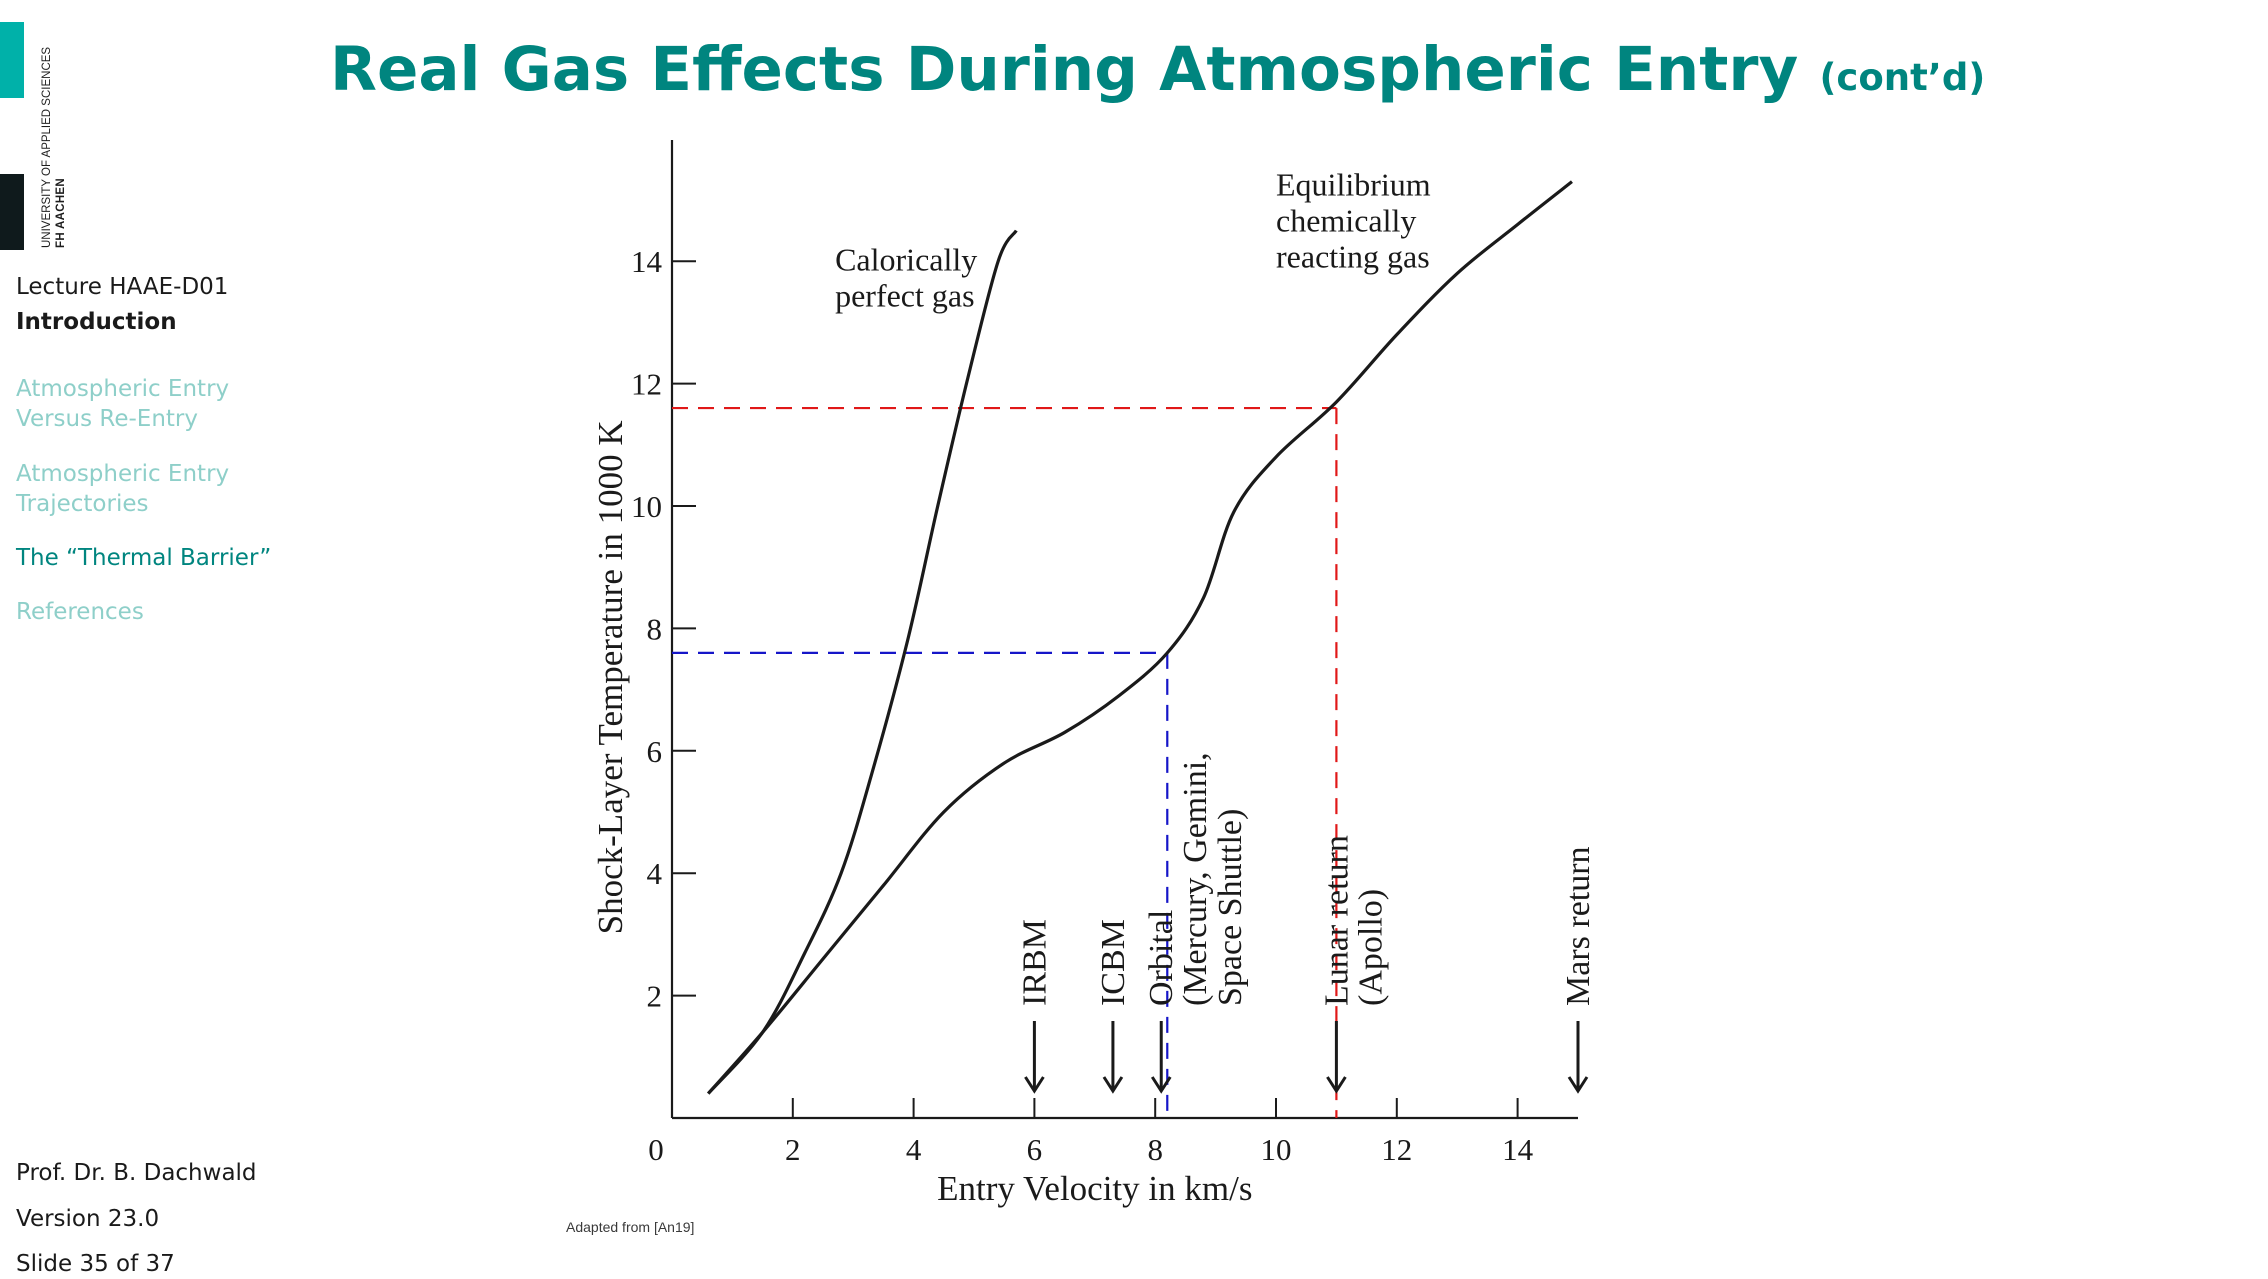 This screenshot has height=1279, width=2268. Describe the element at coordinates (80, 612) in the screenshot. I see `nav-item-references: References` at that location.